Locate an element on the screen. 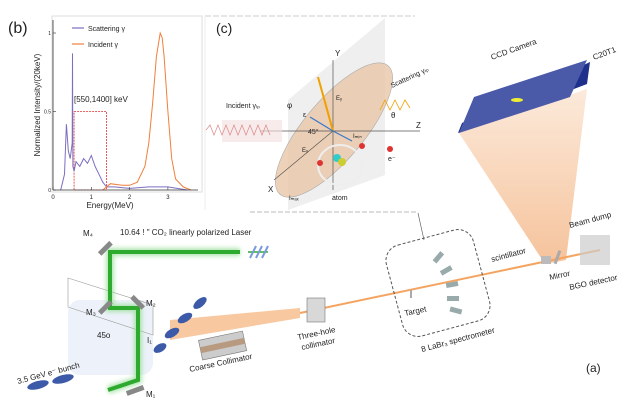 Image resolution: width=637 pixels, height=406 pixels. scattered-polarization-arrow is located at coordinates (325, 104).